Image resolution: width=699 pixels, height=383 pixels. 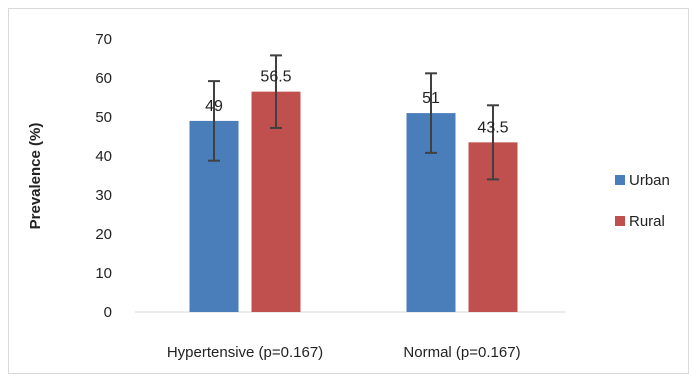 What do you see at coordinates (649, 180) in the screenshot?
I see `legend-label: Urban` at bounding box center [649, 180].